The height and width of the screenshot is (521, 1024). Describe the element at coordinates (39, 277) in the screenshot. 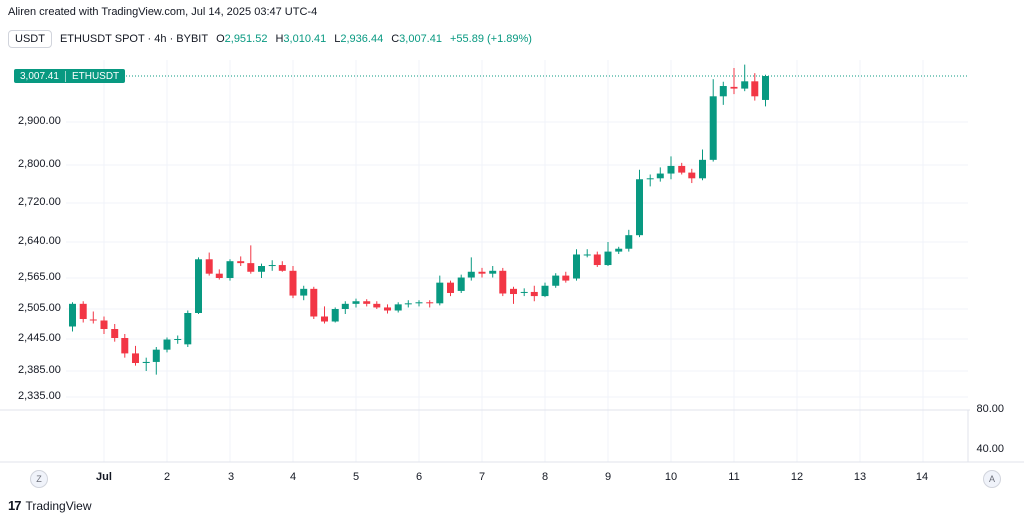

I see `price-tick-label: 2,565.00` at that location.